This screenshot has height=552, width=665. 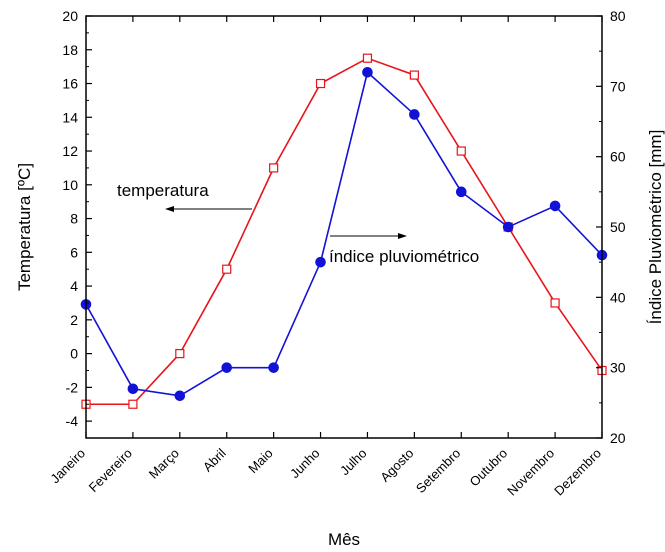 What do you see at coordinates (618, 157) in the screenshot?
I see `y-right-tick-label: 60` at bounding box center [618, 157].